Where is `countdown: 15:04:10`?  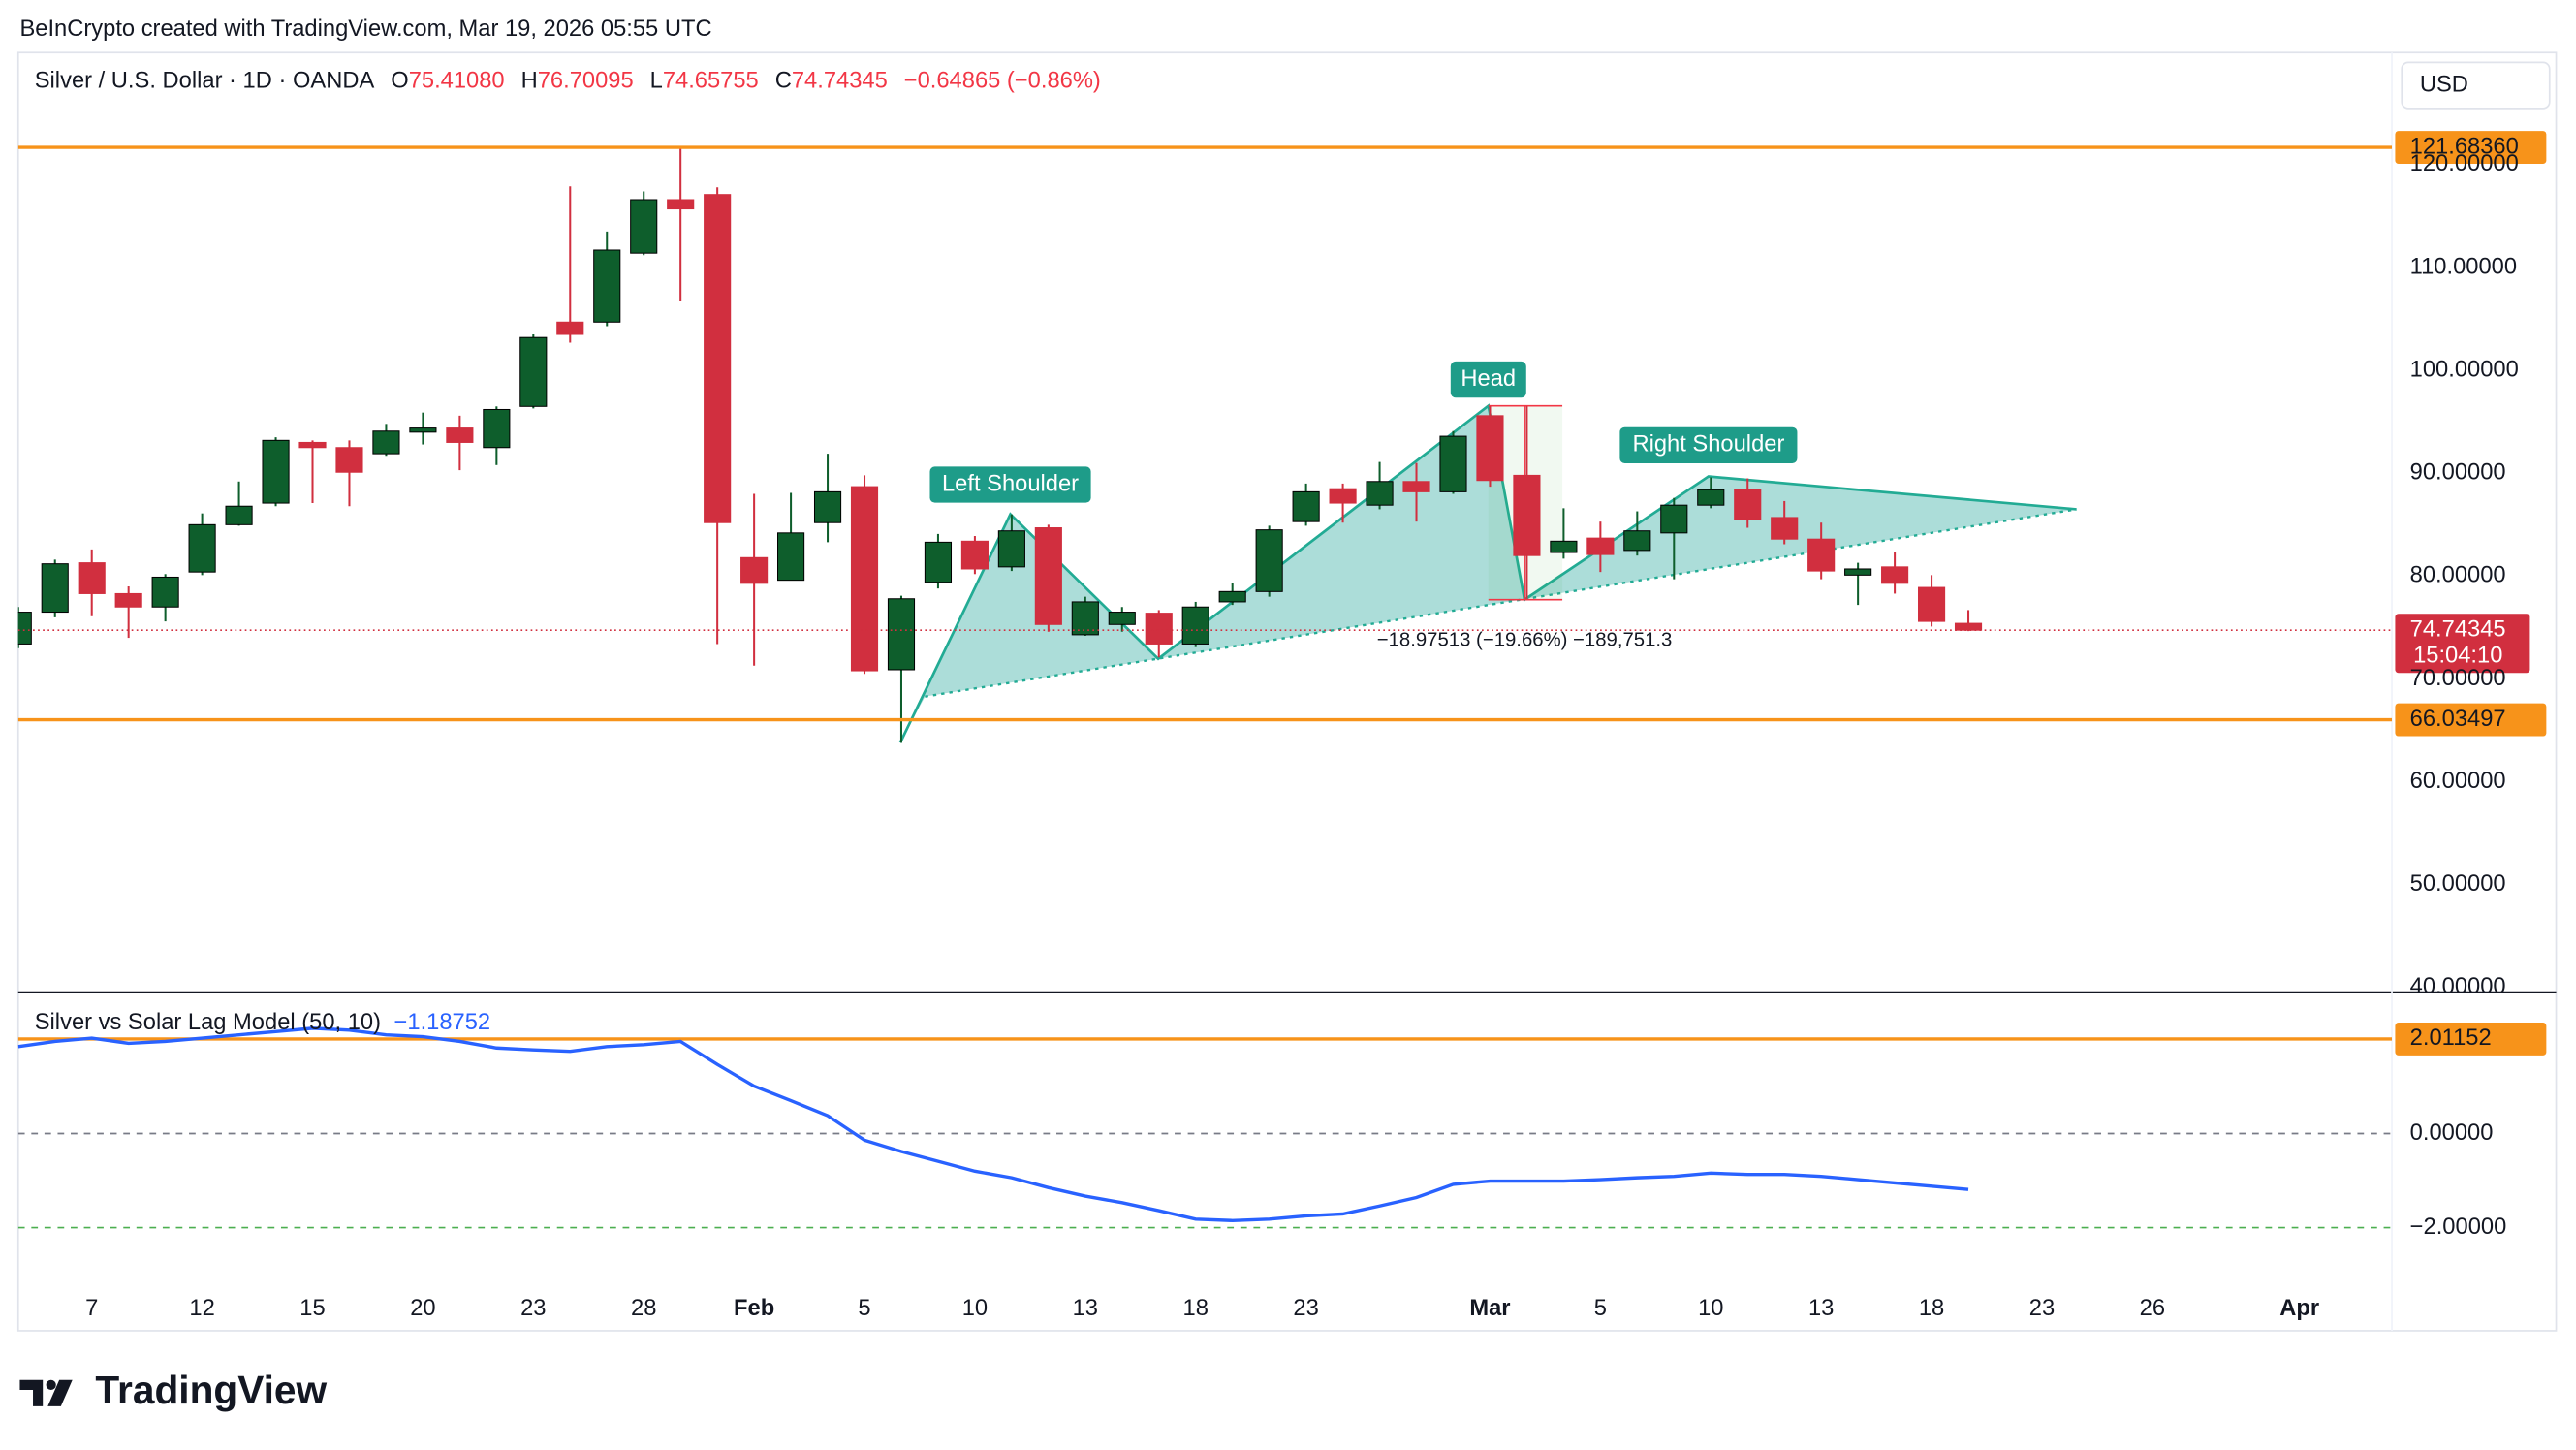 countdown: 15:04:10 is located at coordinates (2457, 656).